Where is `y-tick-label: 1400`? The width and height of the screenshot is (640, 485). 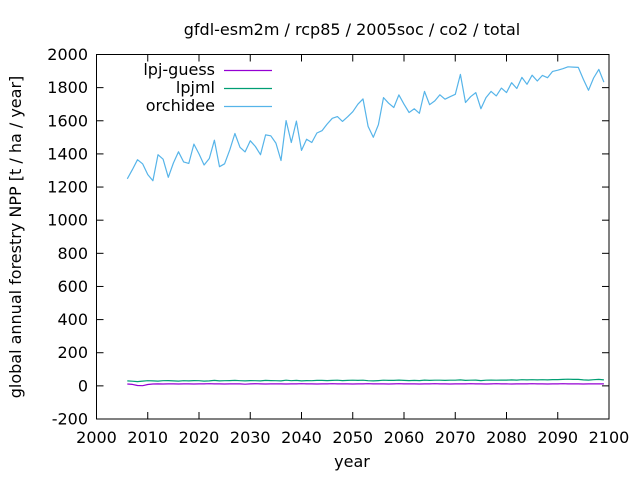 y-tick-label: 1400 is located at coordinates (67, 153).